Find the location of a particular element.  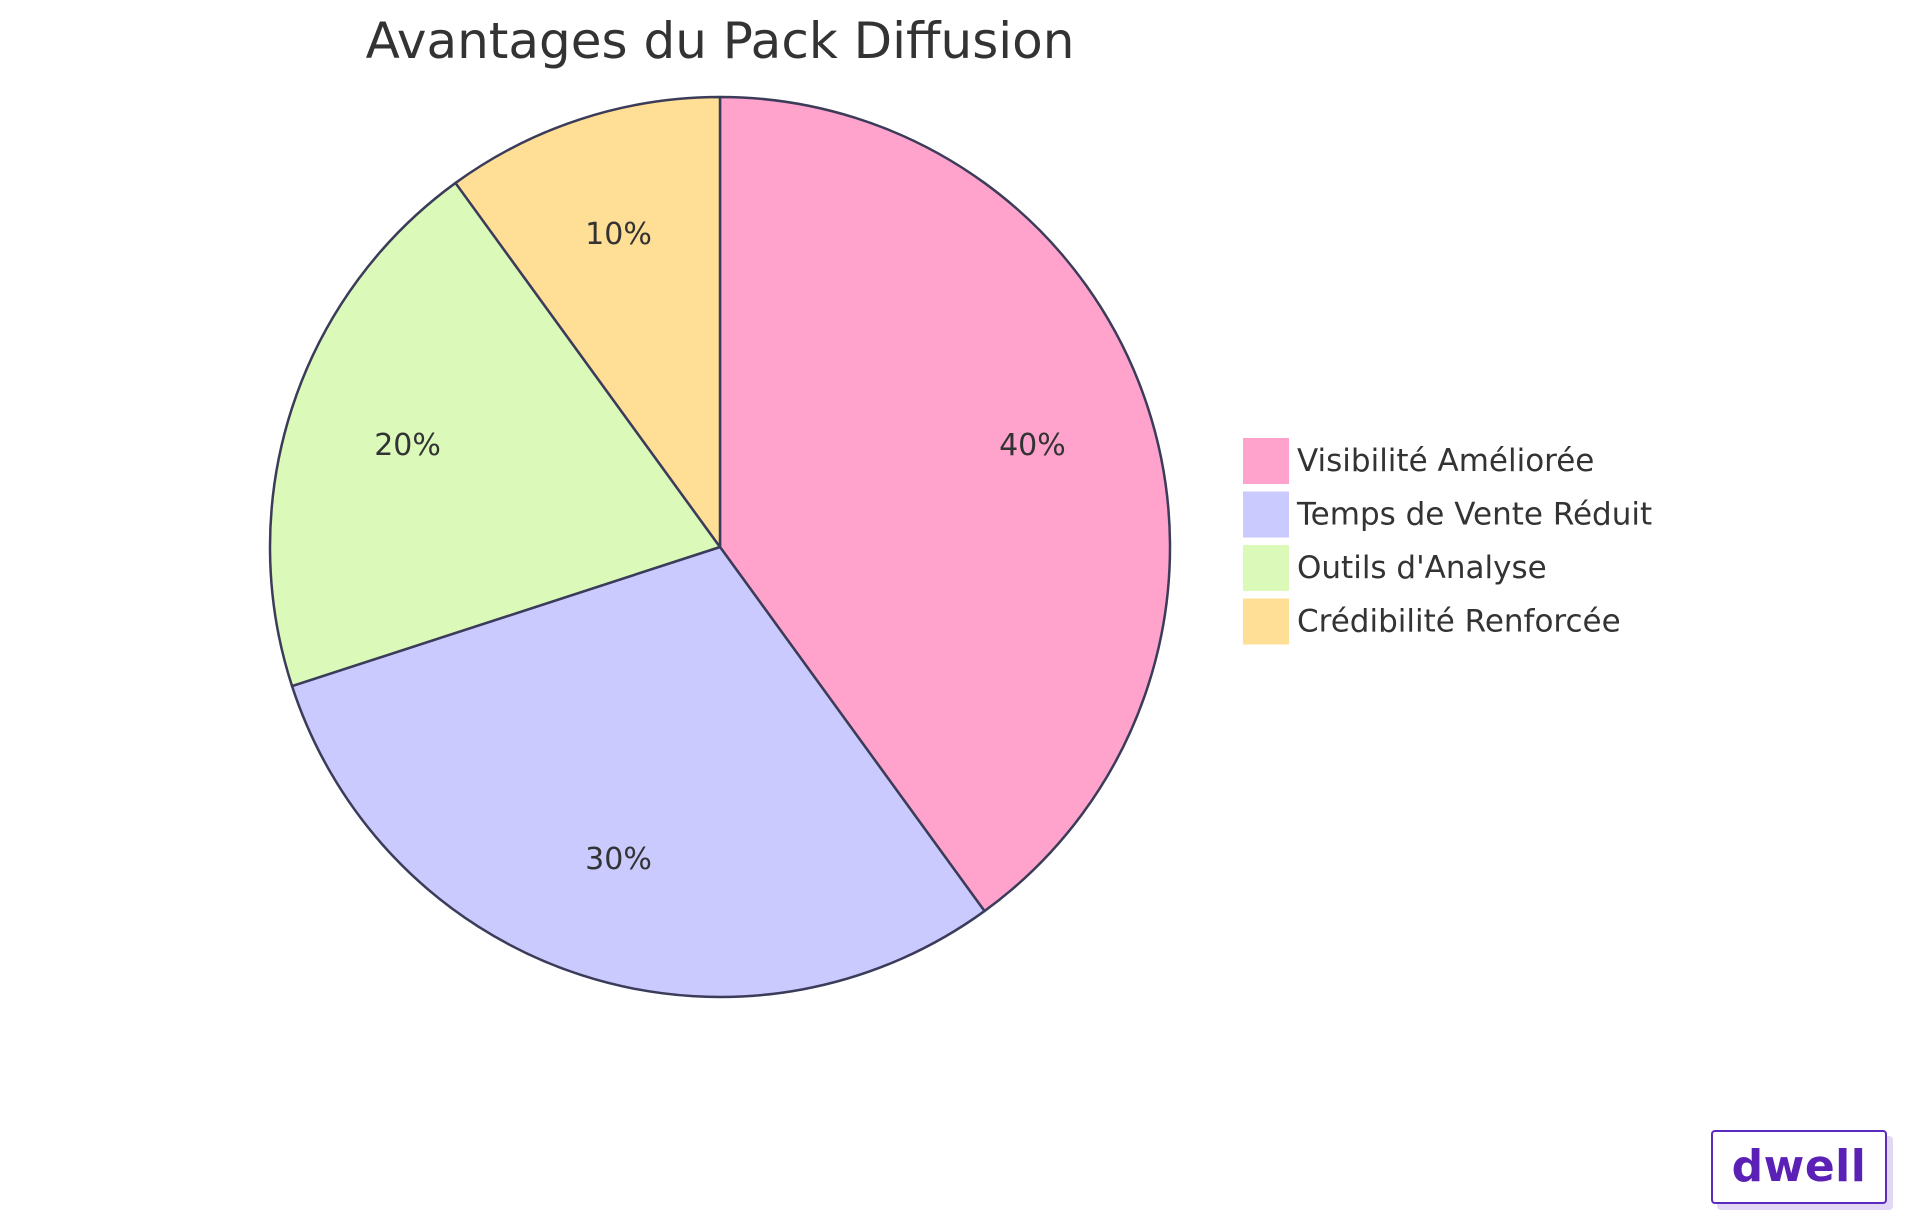

pie-slice-label: 40% is located at coordinates (1032, 445).